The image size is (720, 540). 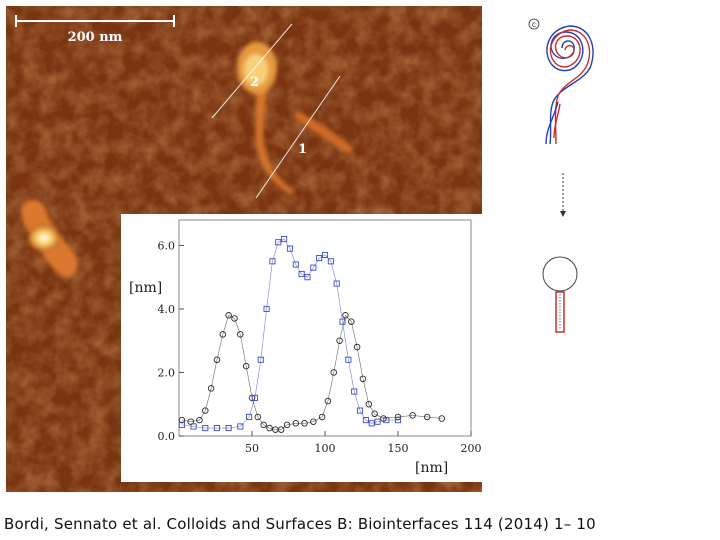 What do you see at coordinates (95, 37) in the screenshot?
I see `scale-bar-label: 200 nm` at bounding box center [95, 37].